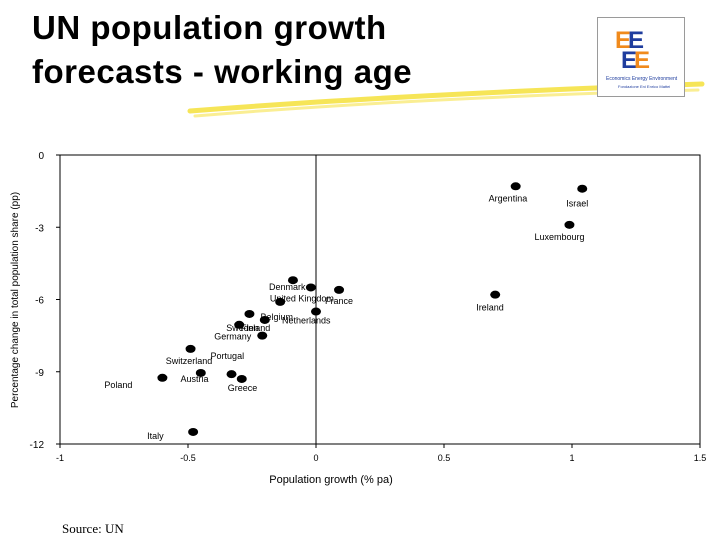  I want to click on data-point-germany, so click(262, 335).